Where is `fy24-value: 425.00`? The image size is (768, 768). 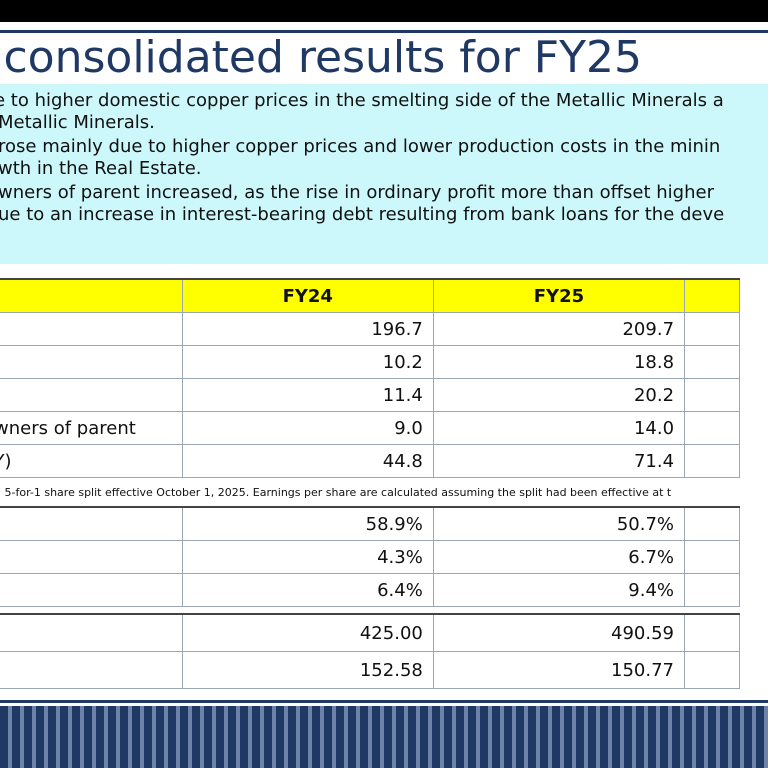 fy24-value: 425.00 is located at coordinates (307, 632).